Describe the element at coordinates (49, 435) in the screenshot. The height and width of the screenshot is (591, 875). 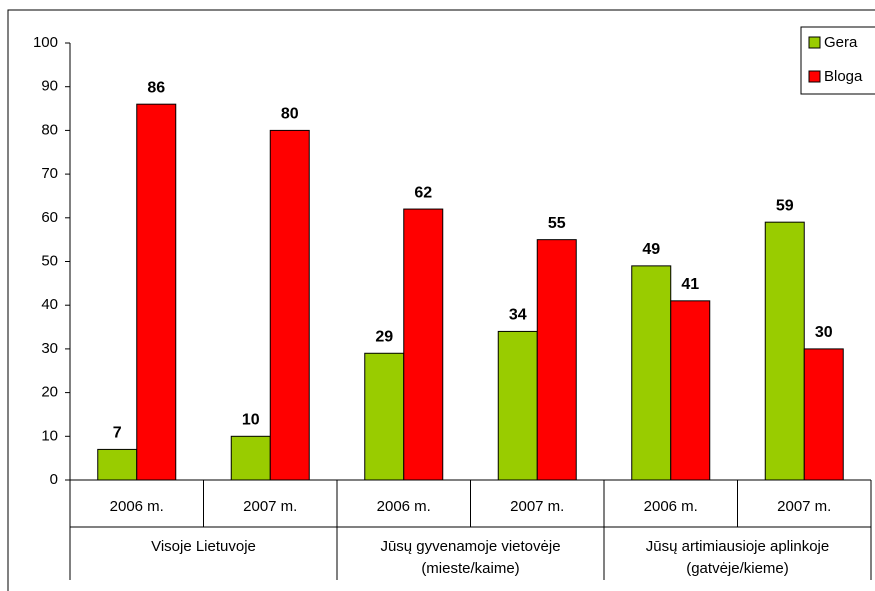
I see `y-tick-label: 10` at that location.